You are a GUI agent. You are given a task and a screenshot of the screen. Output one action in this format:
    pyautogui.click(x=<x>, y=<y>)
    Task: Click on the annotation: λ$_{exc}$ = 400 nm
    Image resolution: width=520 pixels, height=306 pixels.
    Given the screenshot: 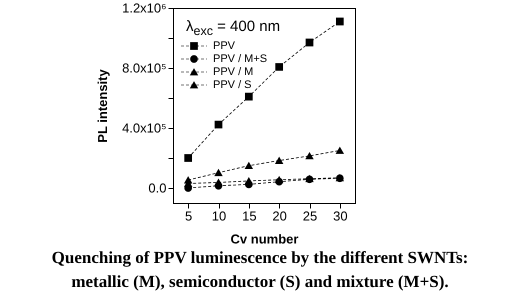 What is the action you would take?
    pyautogui.click(x=233, y=28)
    